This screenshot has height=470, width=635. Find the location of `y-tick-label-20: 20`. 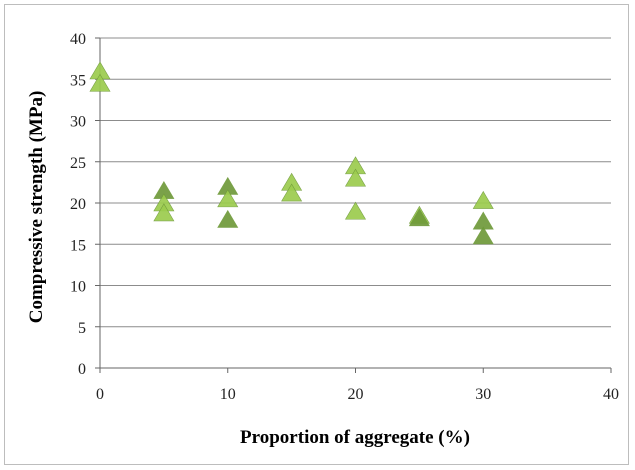

y-tick-label-20: 20 is located at coordinates (78, 204).